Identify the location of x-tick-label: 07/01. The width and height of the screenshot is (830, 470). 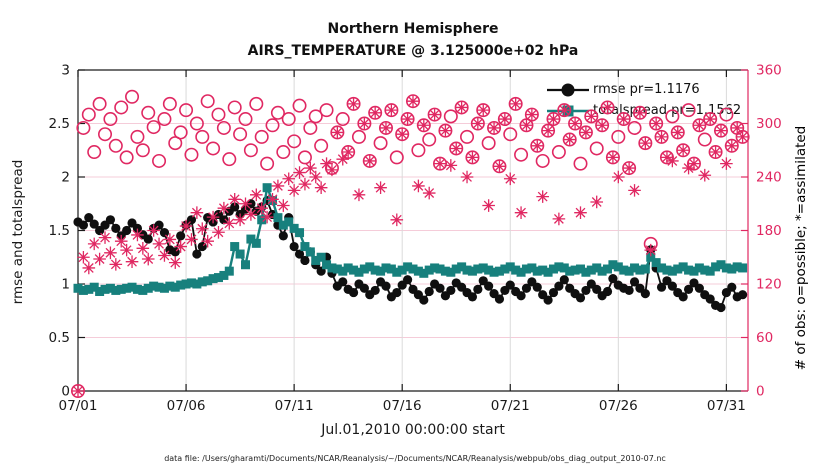
(78, 406).